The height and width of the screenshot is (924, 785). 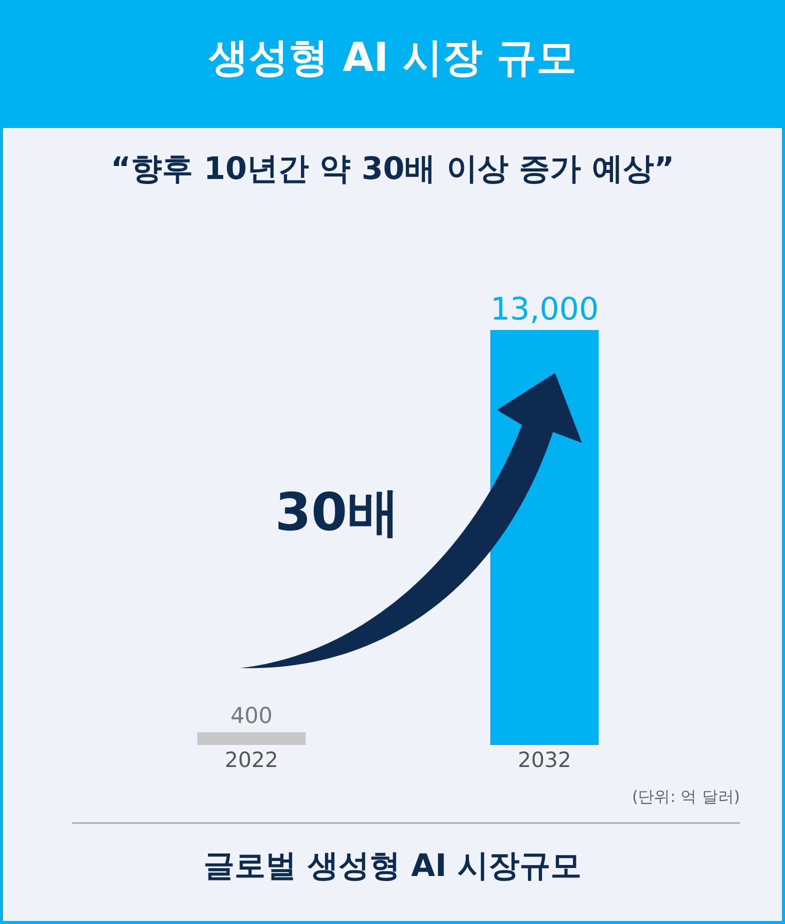 What do you see at coordinates (393, 58) in the screenshot?
I see `chart-title: 생성형 AI 시장 규모` at bounding box center [393, 58].